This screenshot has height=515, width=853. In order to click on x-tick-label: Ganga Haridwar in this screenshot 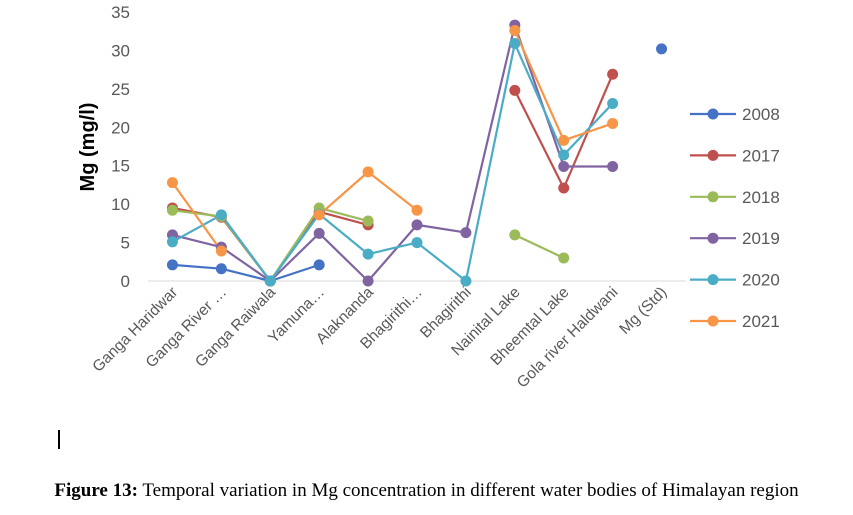, I will do `click(135, 330)`.